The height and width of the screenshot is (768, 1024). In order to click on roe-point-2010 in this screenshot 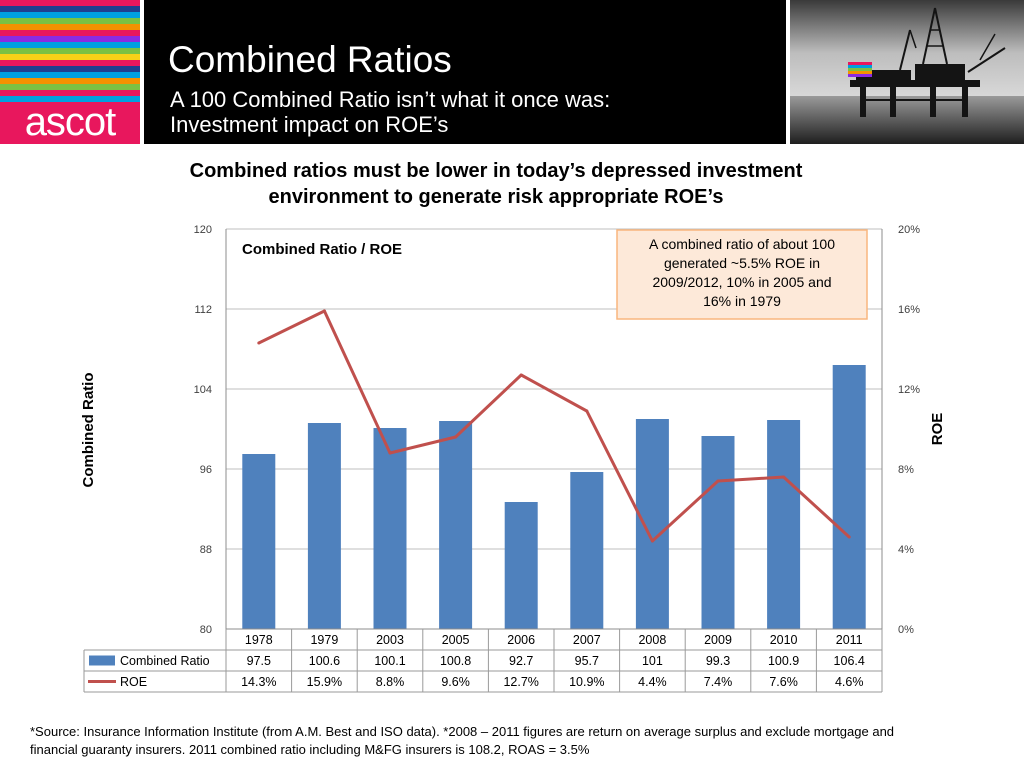, I will do `click(784, 477)`.